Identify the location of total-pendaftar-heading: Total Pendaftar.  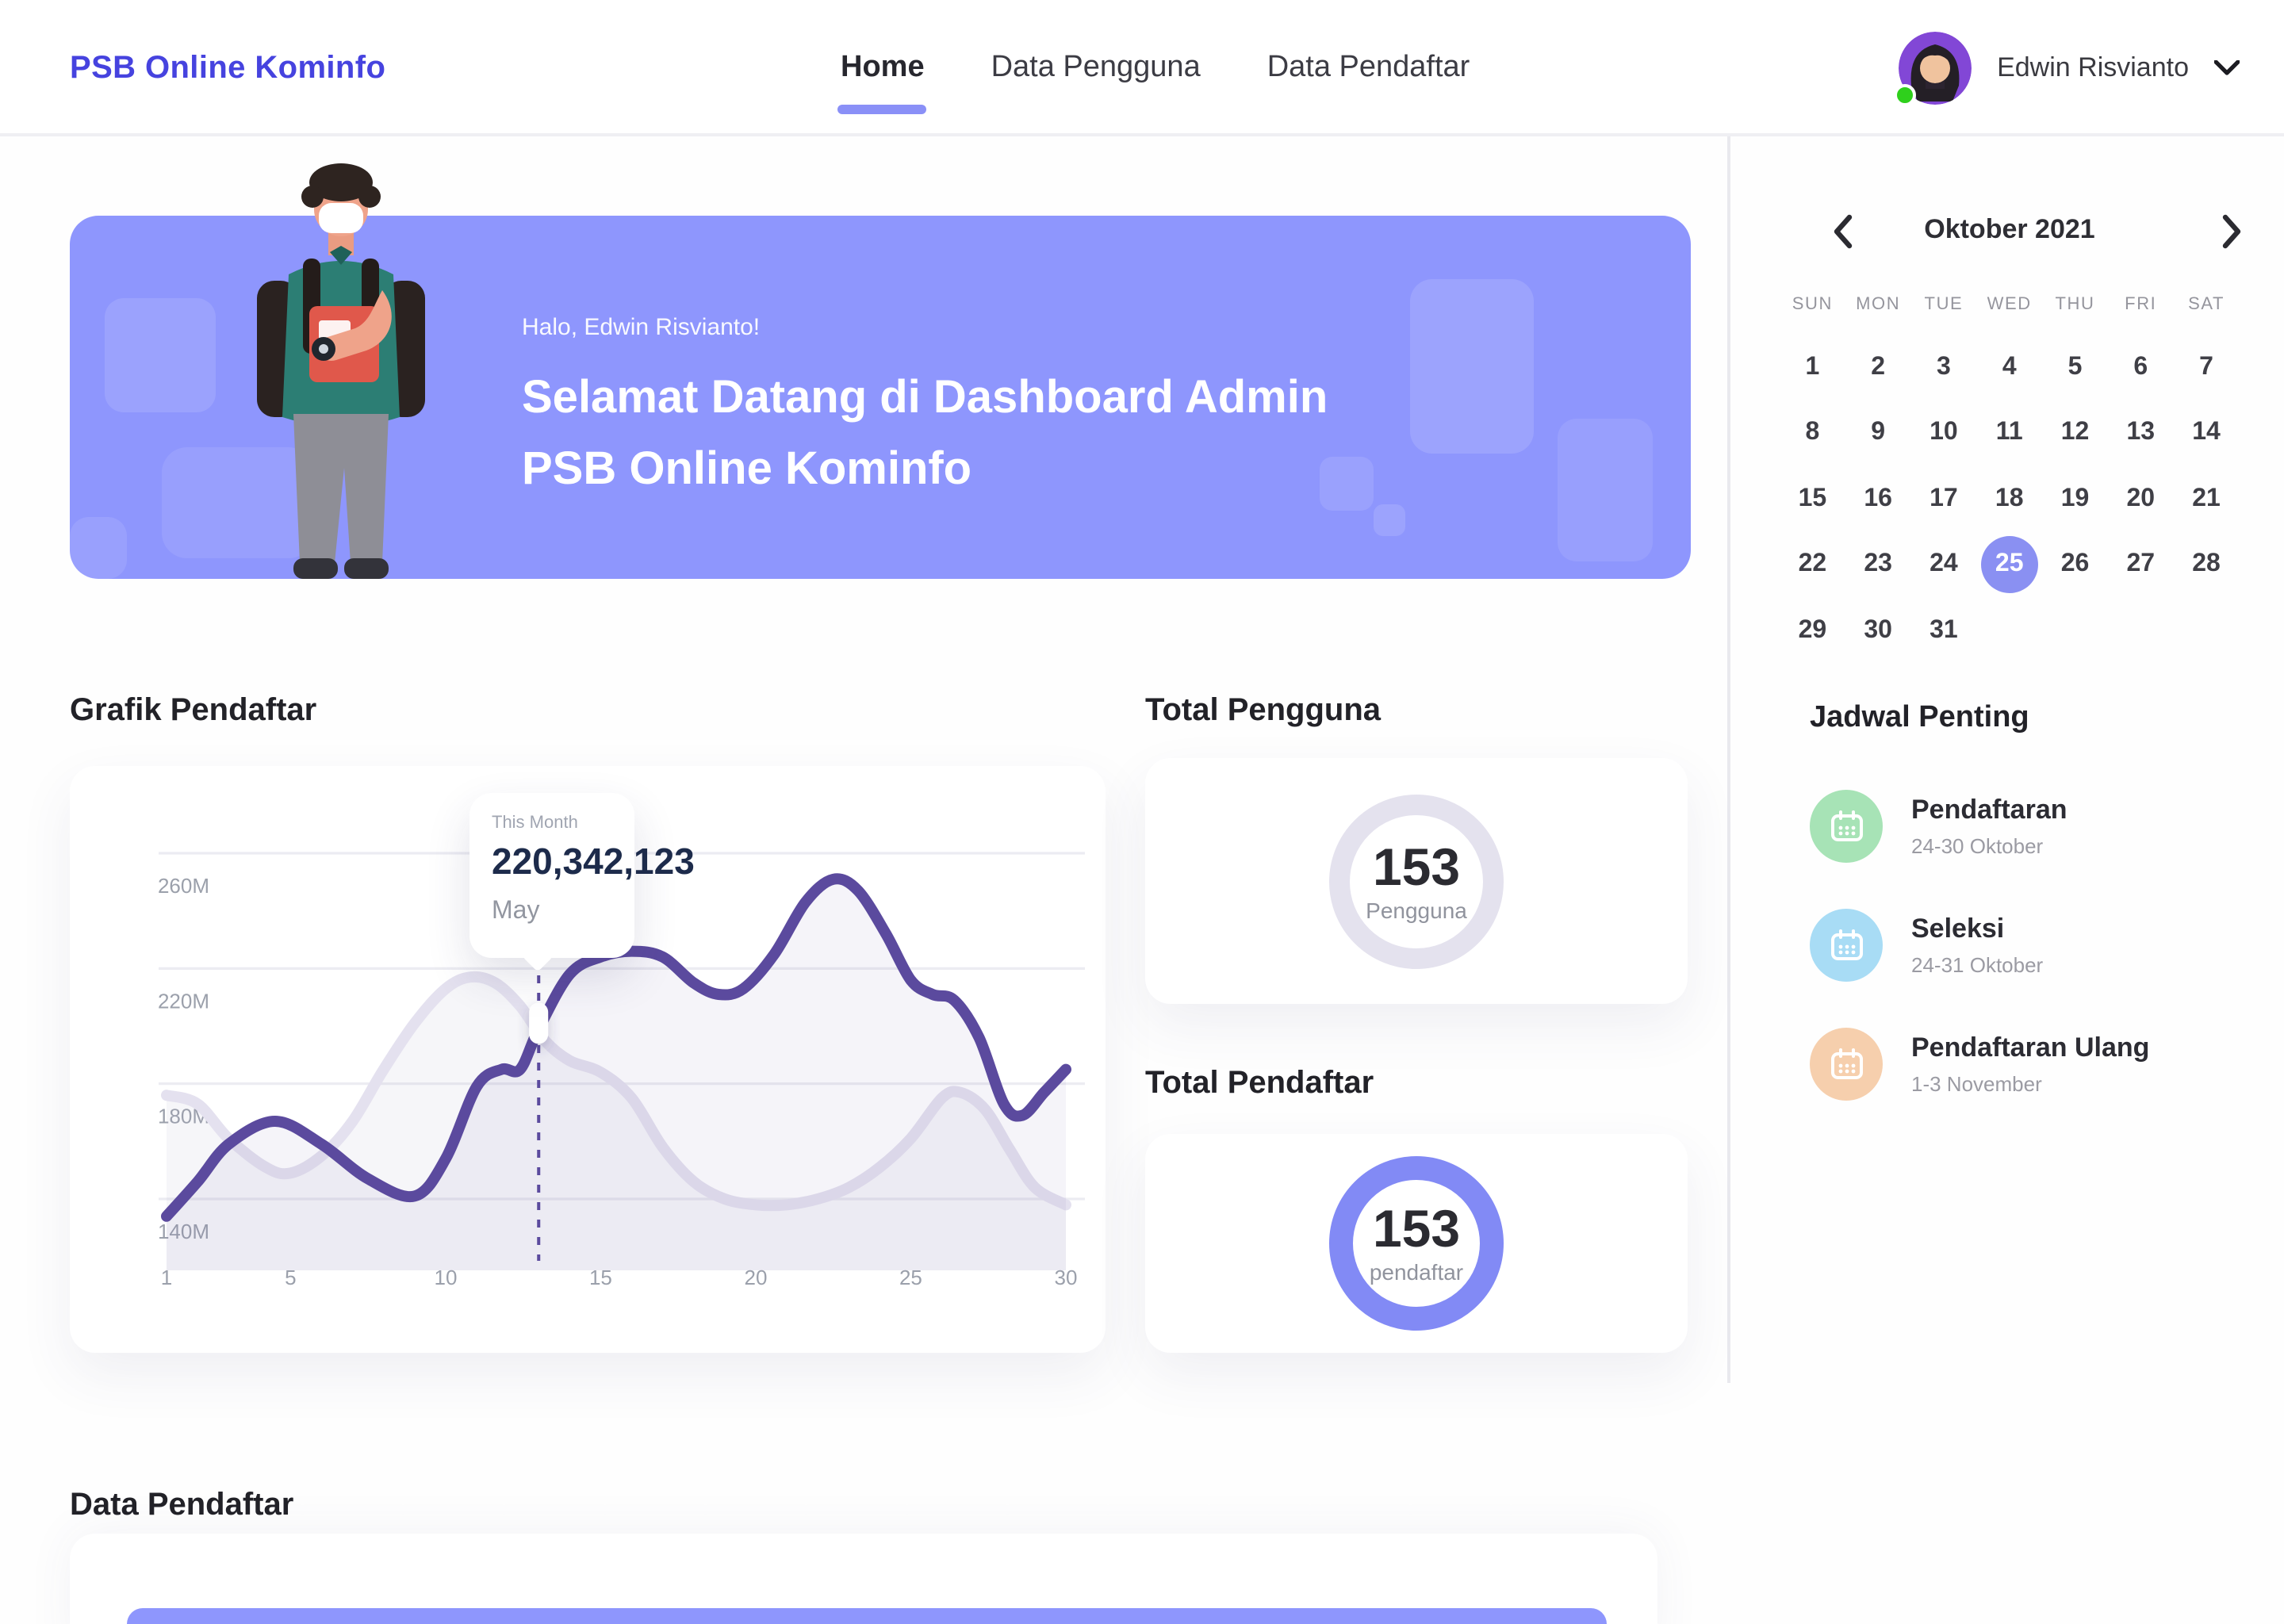
(1259, 1083).